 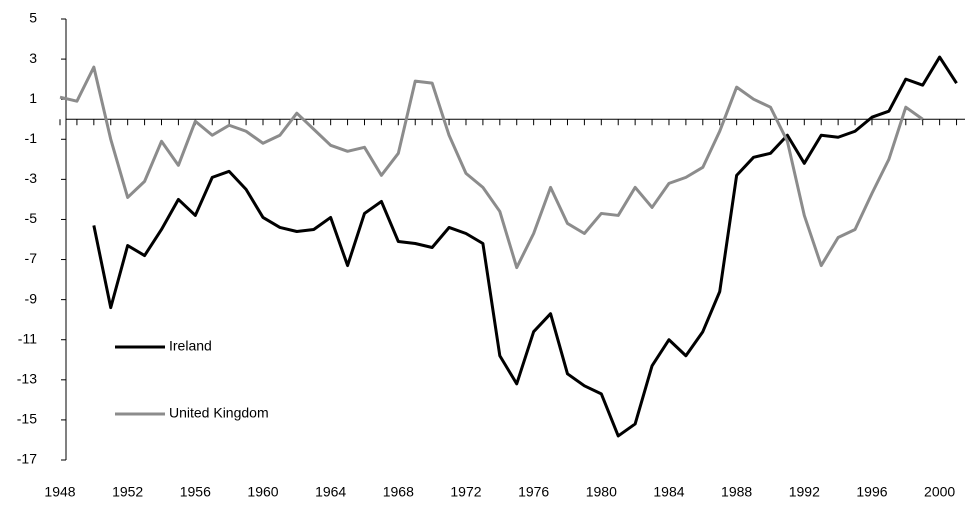 I want to click on y-tick-label: -1, so click(x=31, y=138).